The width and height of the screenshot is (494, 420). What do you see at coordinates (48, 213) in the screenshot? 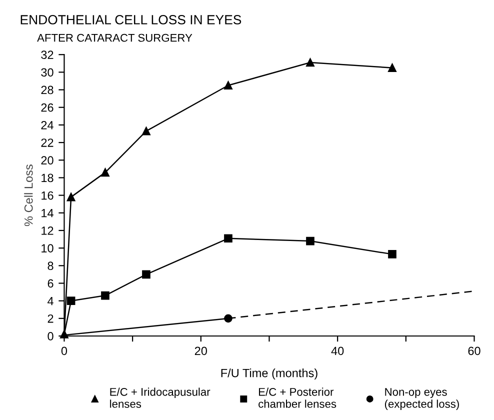
I see `y-tick-label: 14` at bounding box center [48, 213].